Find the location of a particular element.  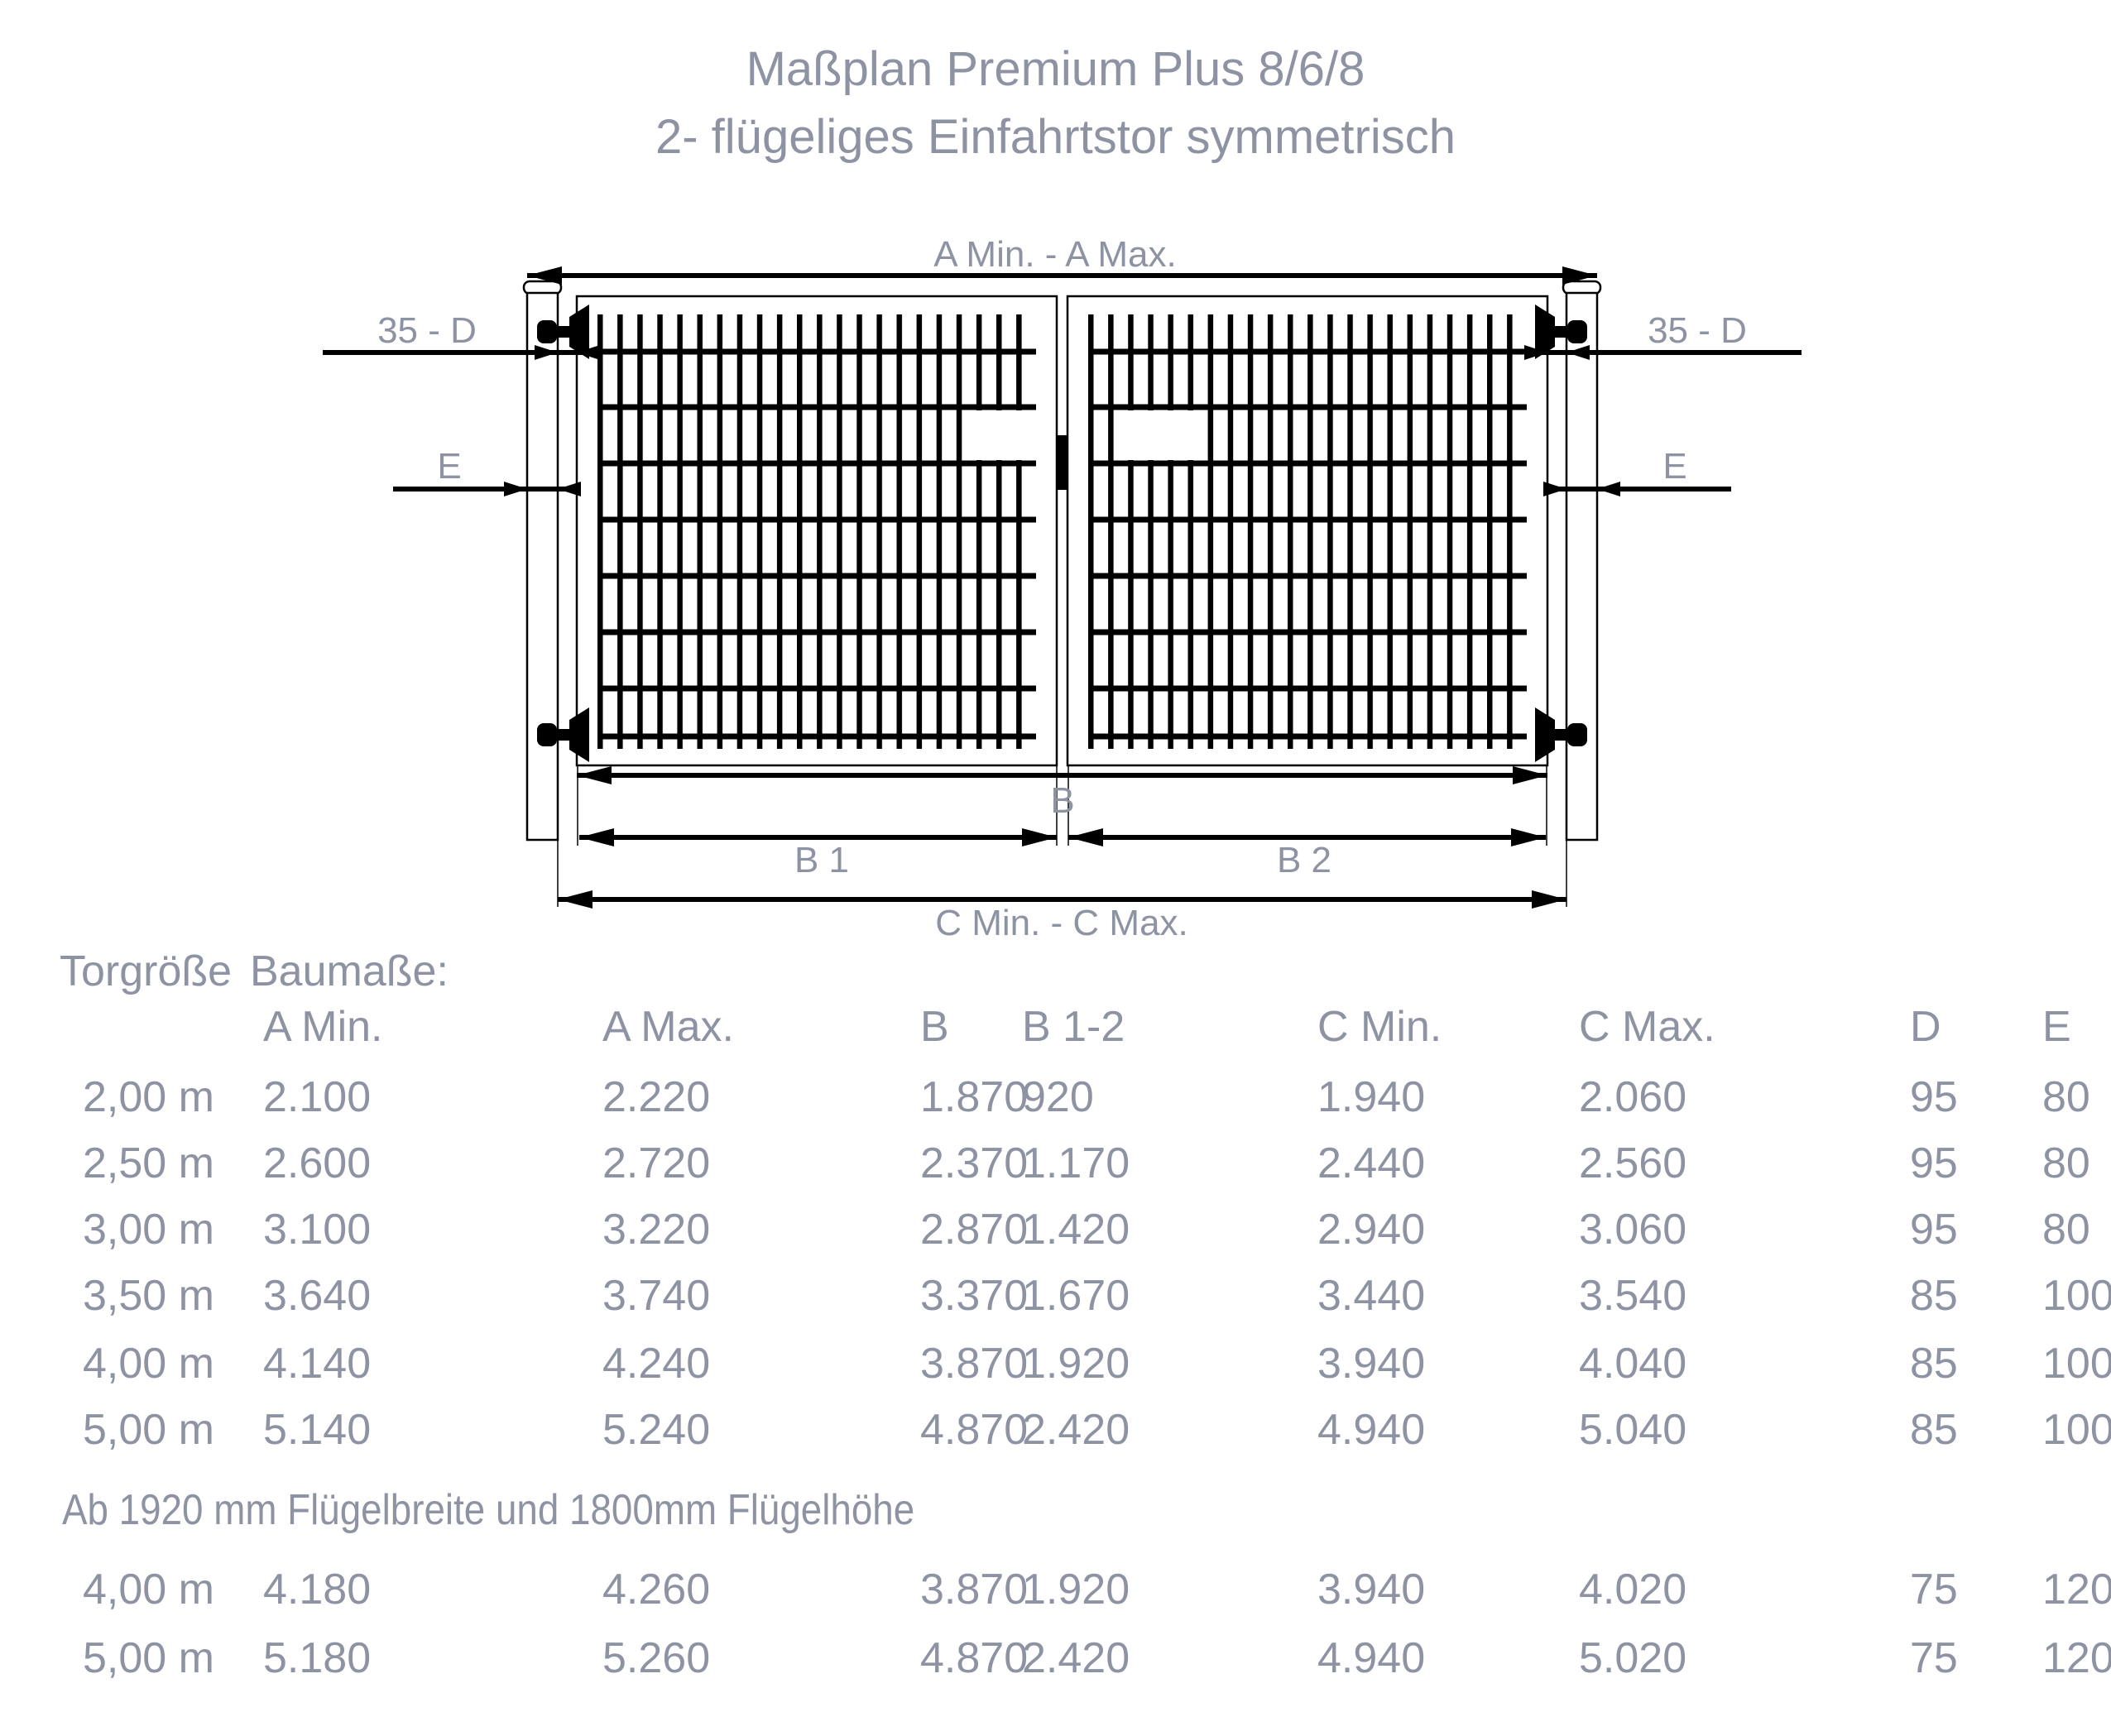

cell-c-min: 2.940 is located at coordinates (1371, 1230).